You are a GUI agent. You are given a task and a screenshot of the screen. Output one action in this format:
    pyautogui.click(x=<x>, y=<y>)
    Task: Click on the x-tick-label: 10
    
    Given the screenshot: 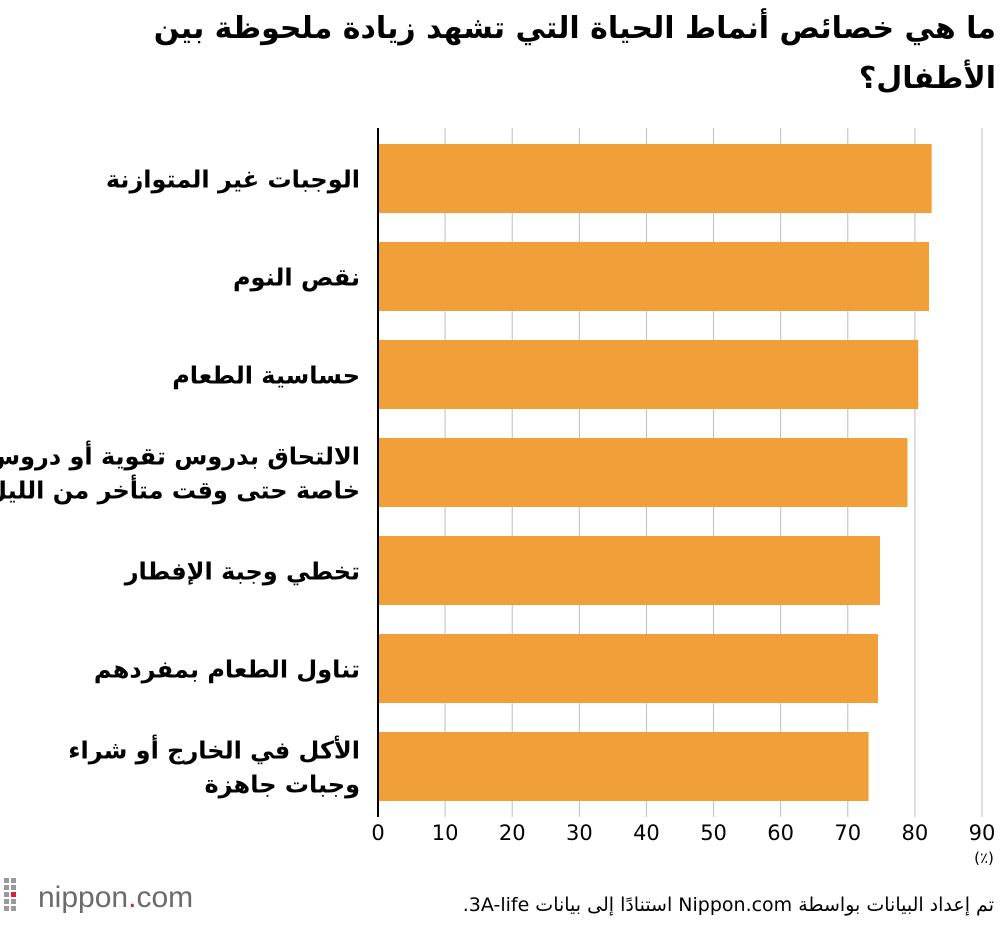 What is the action you would take?
    pyautogui.click(x=445, y=833)
    